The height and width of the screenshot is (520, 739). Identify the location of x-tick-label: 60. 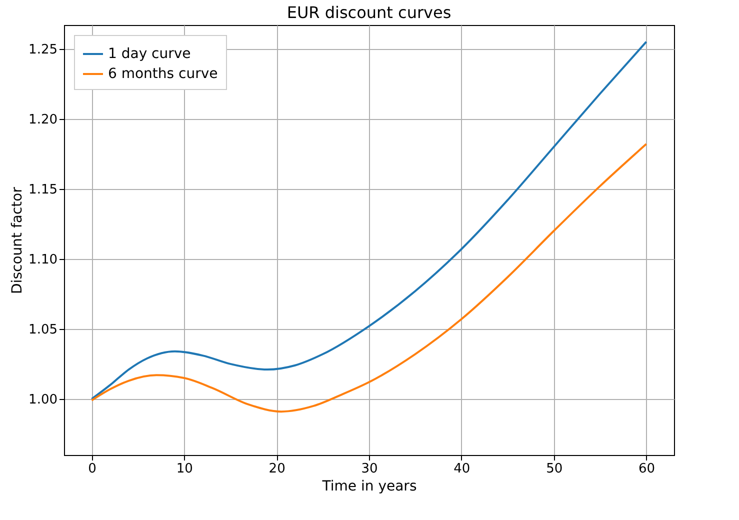
(647, 469).